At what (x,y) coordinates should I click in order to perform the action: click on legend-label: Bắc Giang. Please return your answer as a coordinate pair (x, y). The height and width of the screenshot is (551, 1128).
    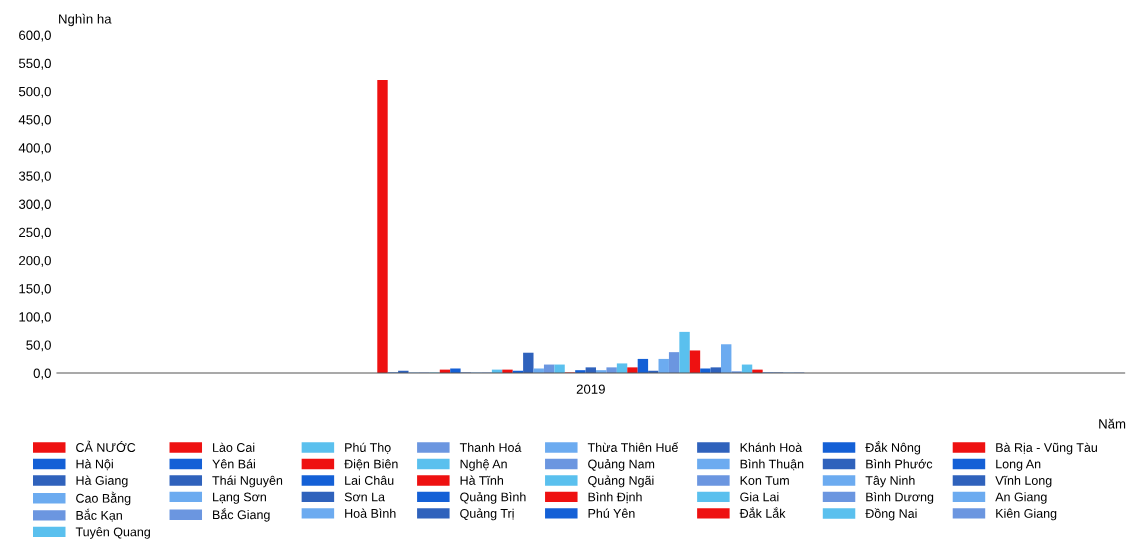
    Looking at the image, I should click on (241, 515).